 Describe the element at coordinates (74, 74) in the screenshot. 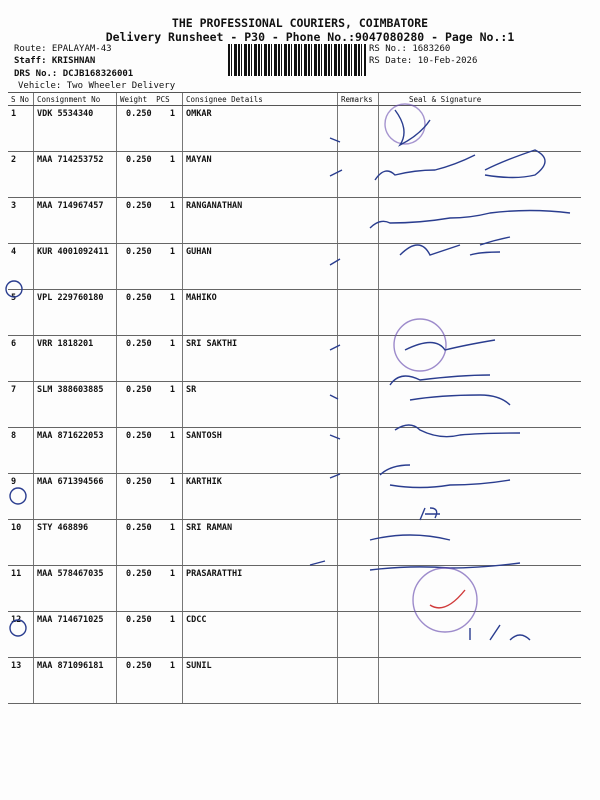

I see `drs-number: DRS No.: DCJB168326001` at that location.